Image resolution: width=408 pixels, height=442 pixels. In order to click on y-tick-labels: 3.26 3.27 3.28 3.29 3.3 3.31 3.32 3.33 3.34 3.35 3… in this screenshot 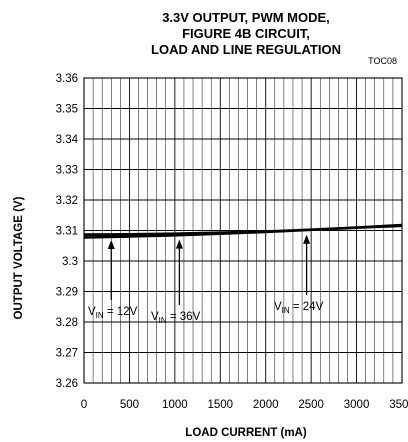, I will do `click(67, 231)`.